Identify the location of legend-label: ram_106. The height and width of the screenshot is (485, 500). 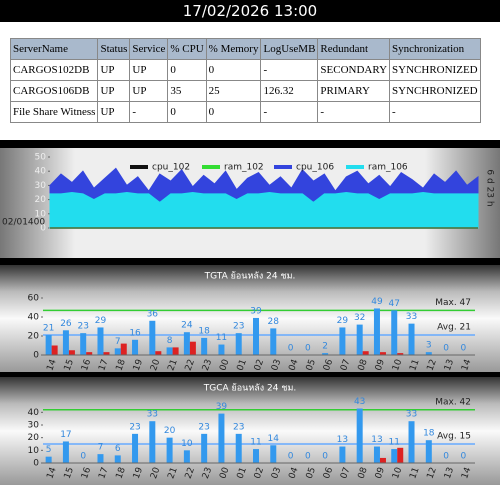
(388, 168).